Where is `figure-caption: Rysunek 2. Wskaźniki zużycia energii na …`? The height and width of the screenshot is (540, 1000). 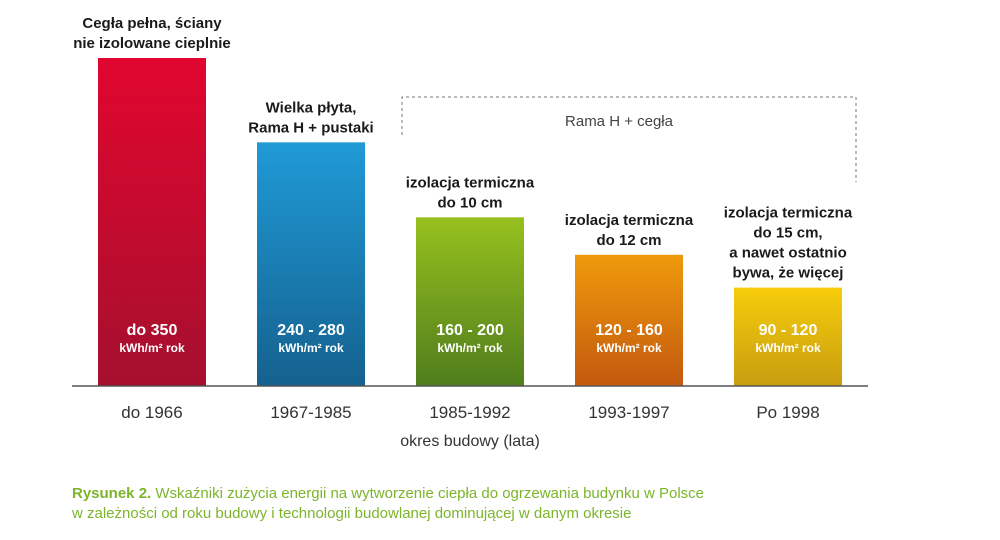 figure-caption: Rysunek 2. Wskaźniki zużycia energii na … is located at coordinates (522, 504).